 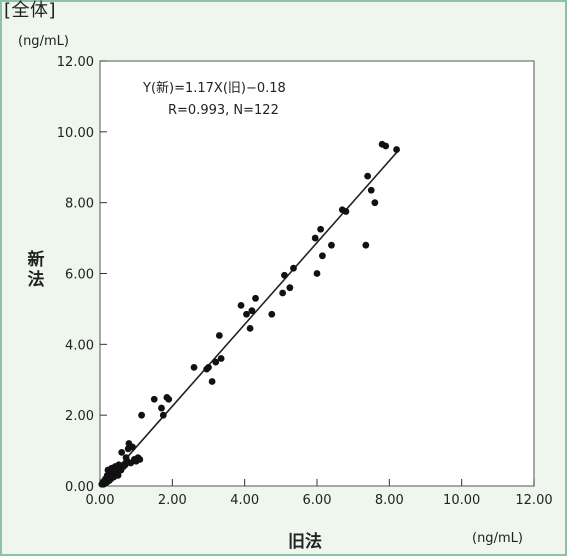 What do you see at coordinates (497, 538) in the screenshot?
I see `x-unit-label: (ng/mL)` at bounding box center [497, 538].